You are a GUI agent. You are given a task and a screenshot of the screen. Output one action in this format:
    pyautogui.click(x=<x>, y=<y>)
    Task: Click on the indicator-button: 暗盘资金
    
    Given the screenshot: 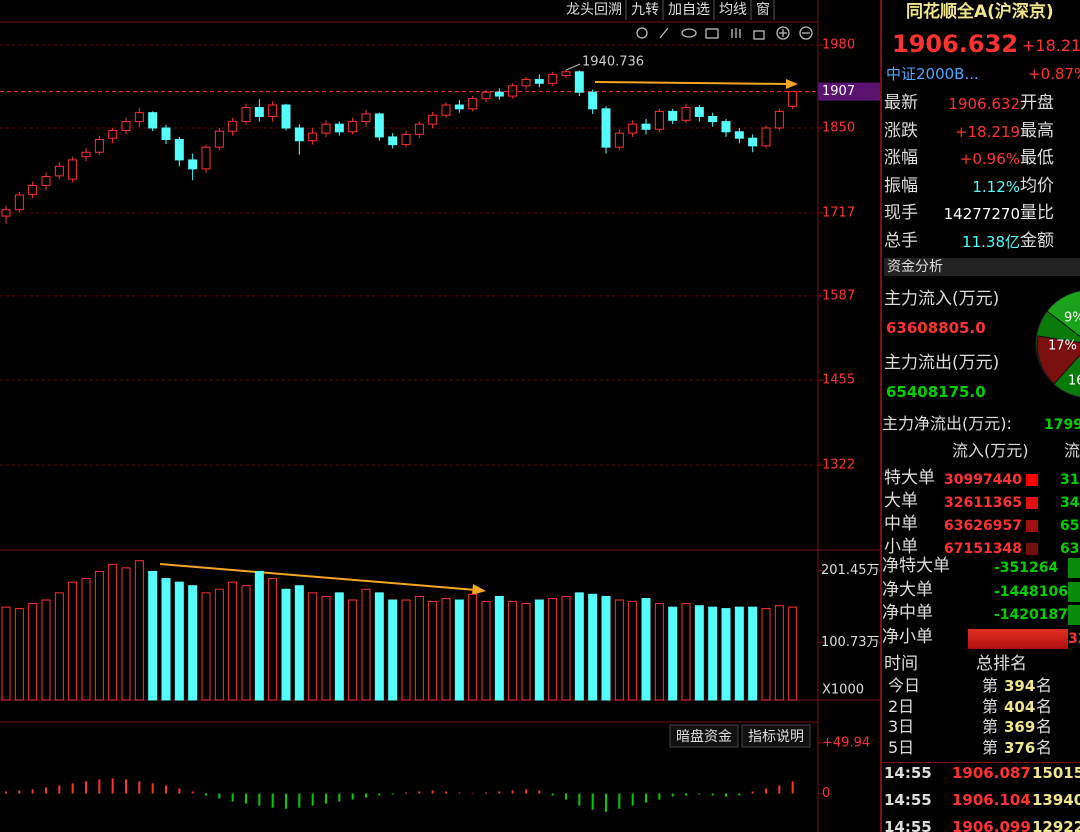 What is the action you would take?
    pyautogui.click(x=704, y=736)
    